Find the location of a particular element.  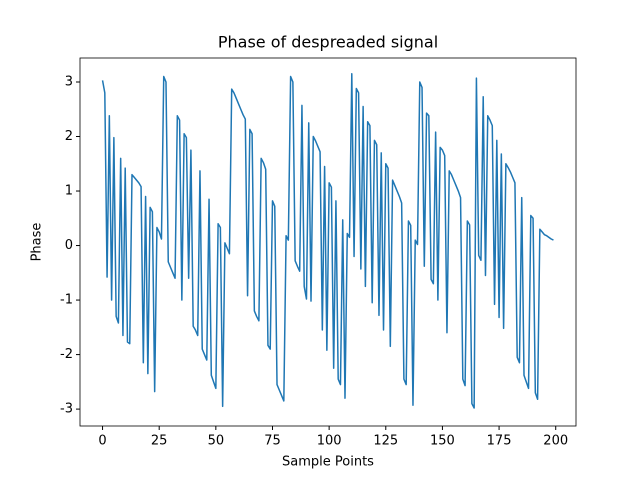

x-tick-label: 50 is located at coordinates (216, 441).